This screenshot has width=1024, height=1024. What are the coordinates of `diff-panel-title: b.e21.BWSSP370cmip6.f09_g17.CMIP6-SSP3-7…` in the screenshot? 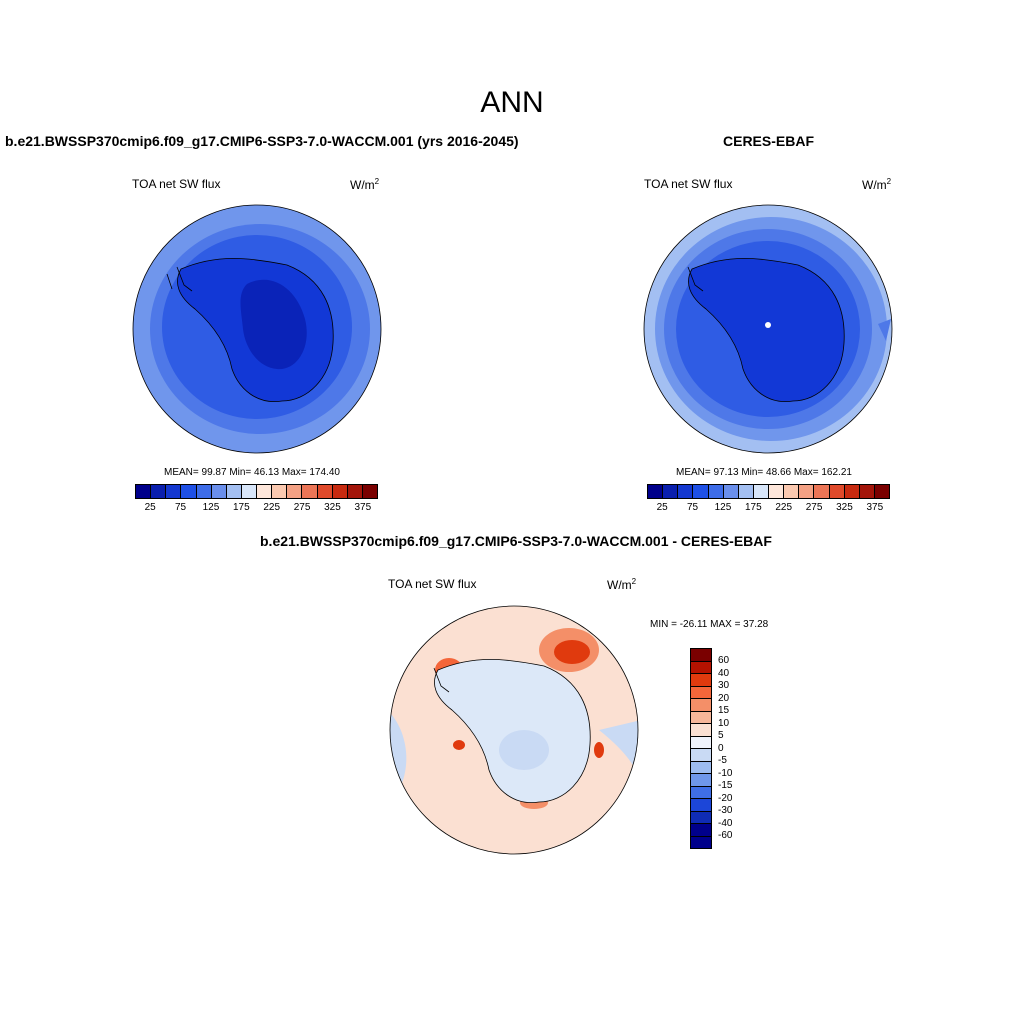 It's located at (516, 541).